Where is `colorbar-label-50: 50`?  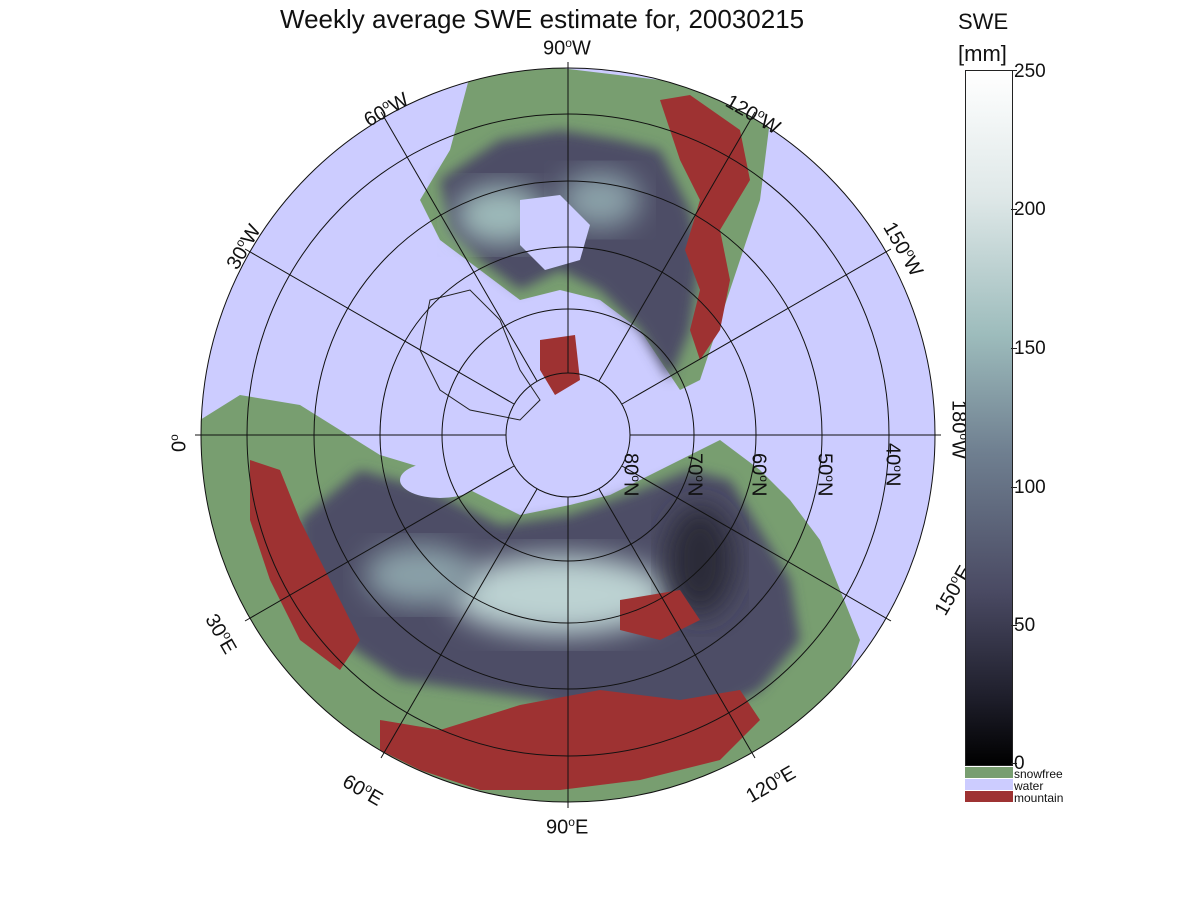
colorbar-label-50: 50 is located at coordinates (1025, 625).